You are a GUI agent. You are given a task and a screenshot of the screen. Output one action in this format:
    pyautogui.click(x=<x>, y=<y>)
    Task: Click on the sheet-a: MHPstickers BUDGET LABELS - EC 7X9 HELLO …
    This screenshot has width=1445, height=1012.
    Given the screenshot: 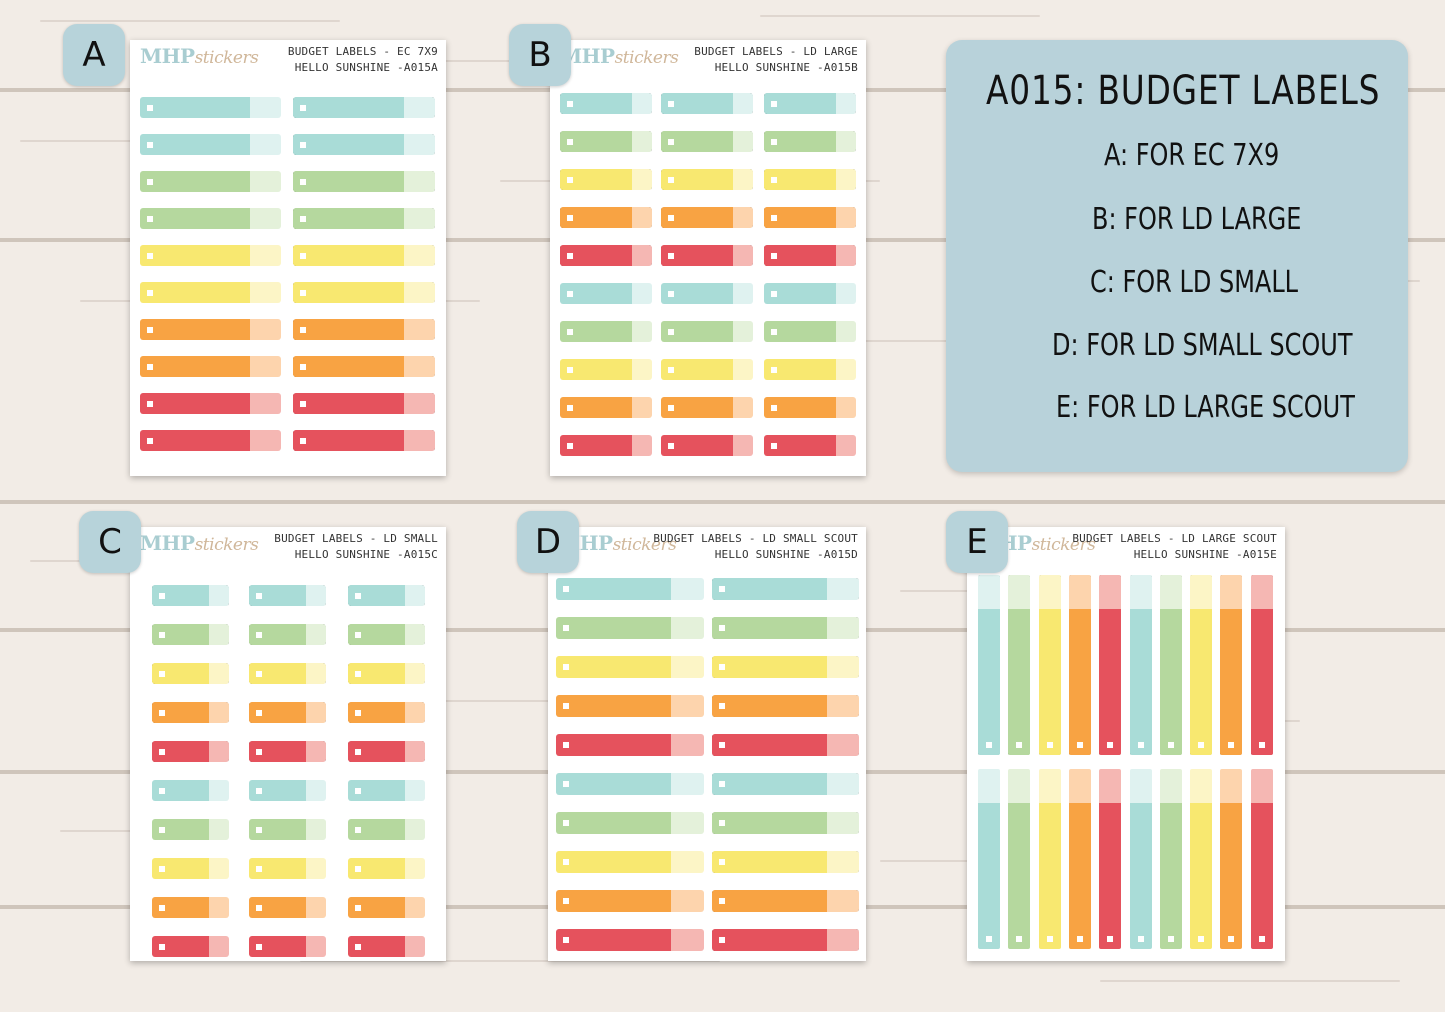 What is the action you would take?
    pyautogui.click(x=288, y=258)
    